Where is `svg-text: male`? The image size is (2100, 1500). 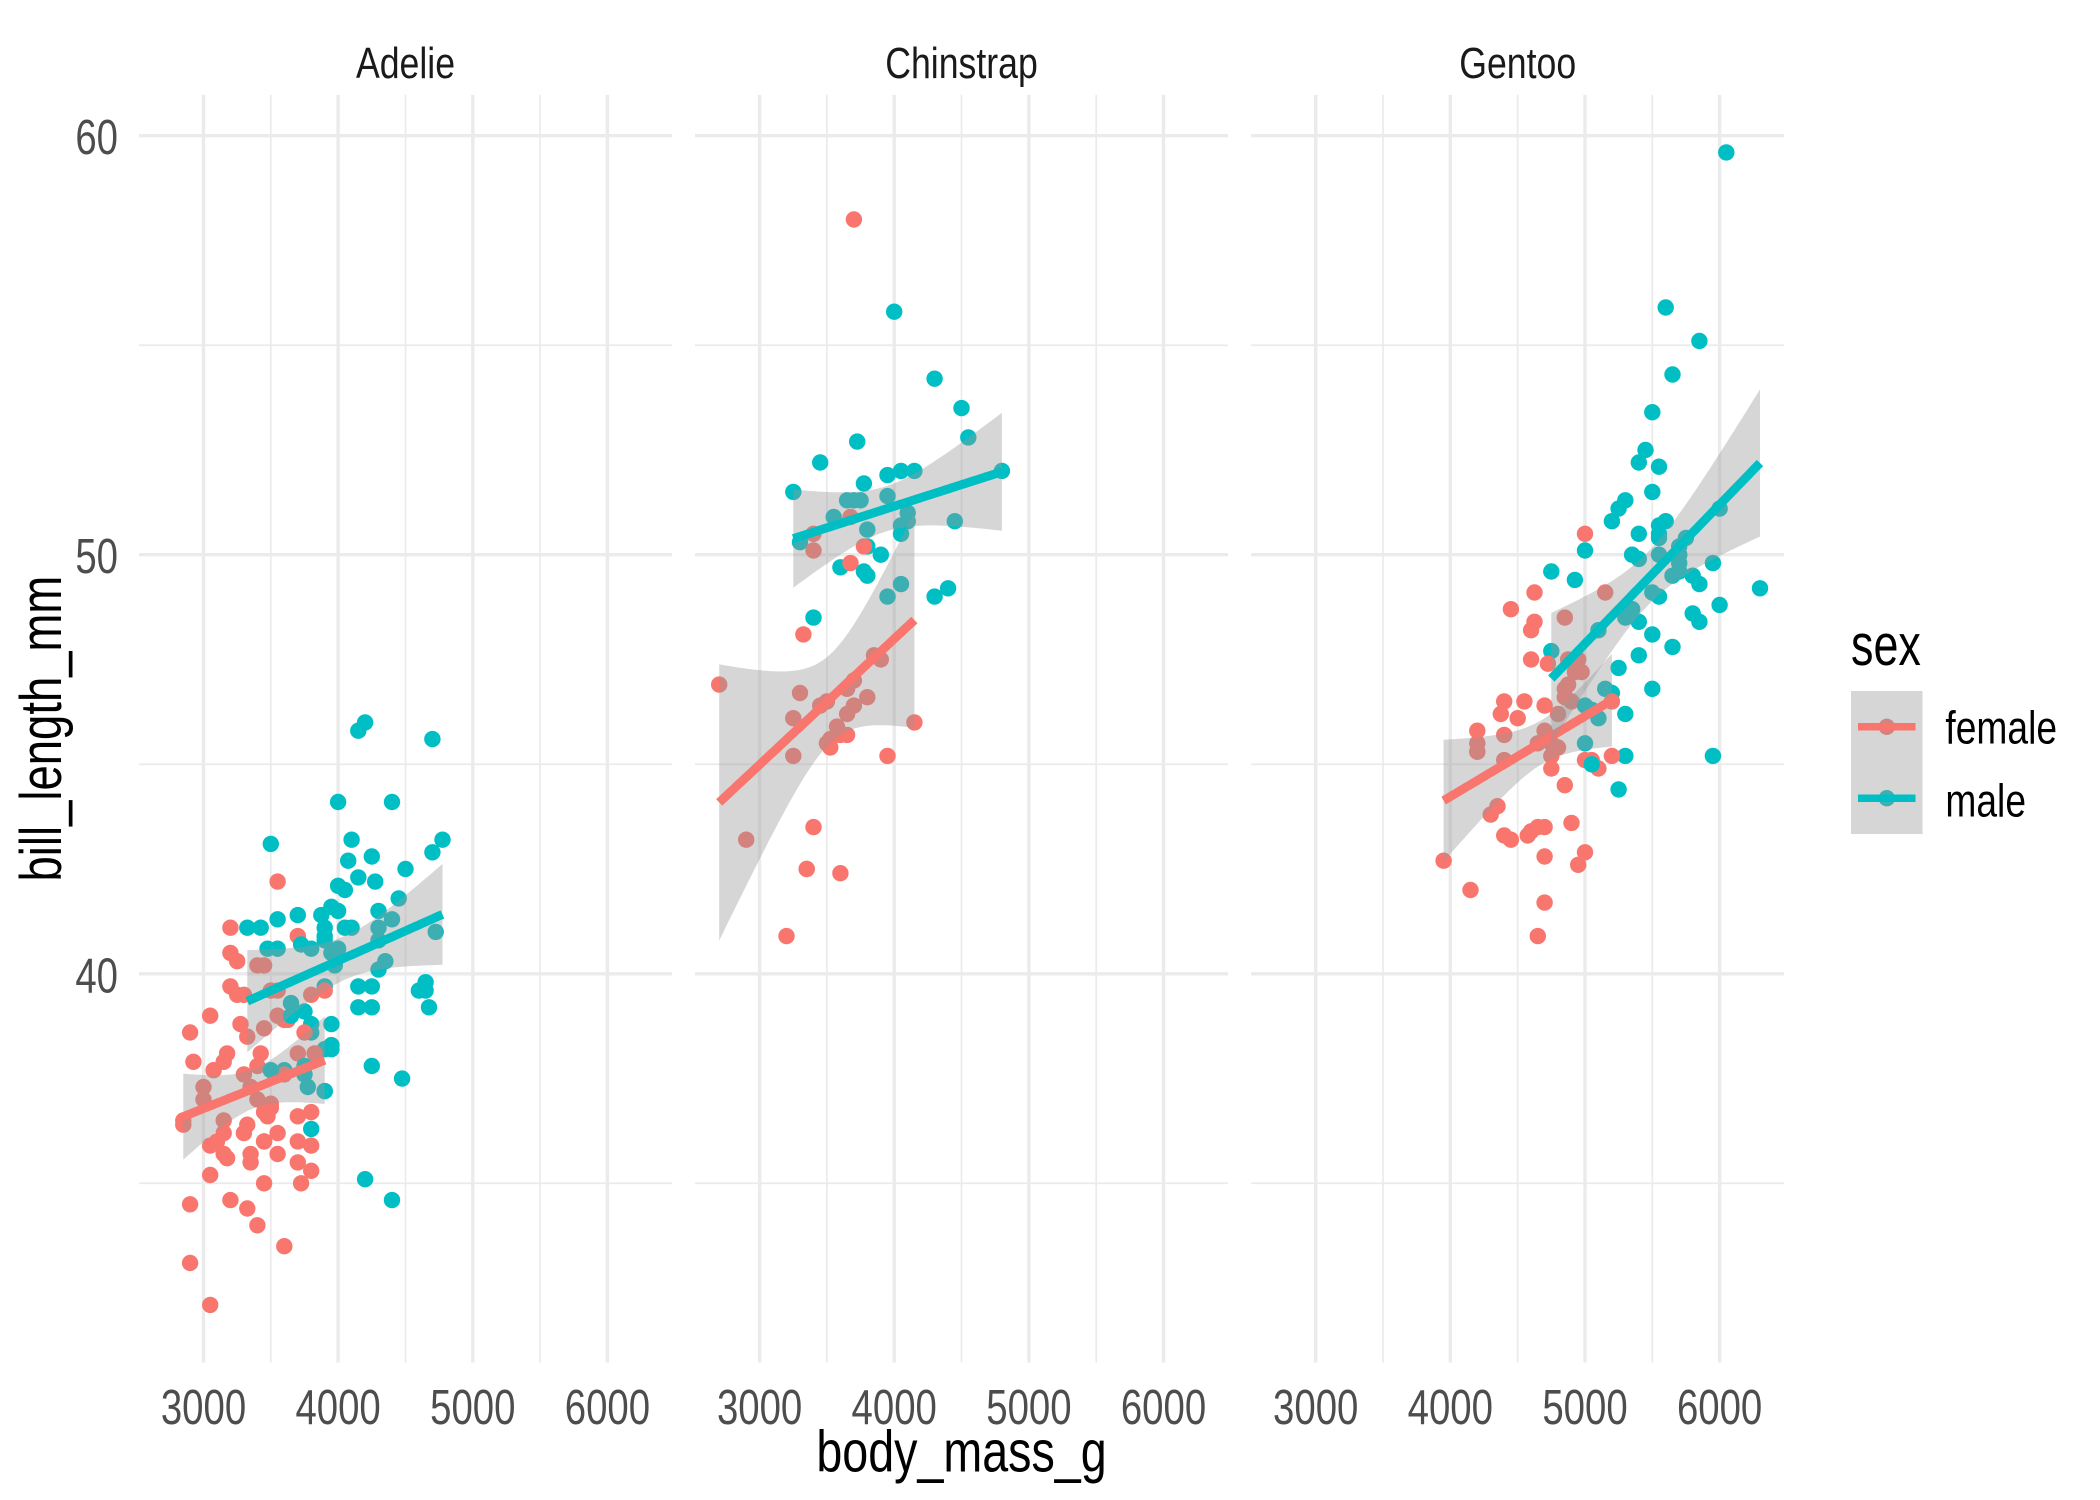
svg-text: male is located at coordinates (1985, 801).